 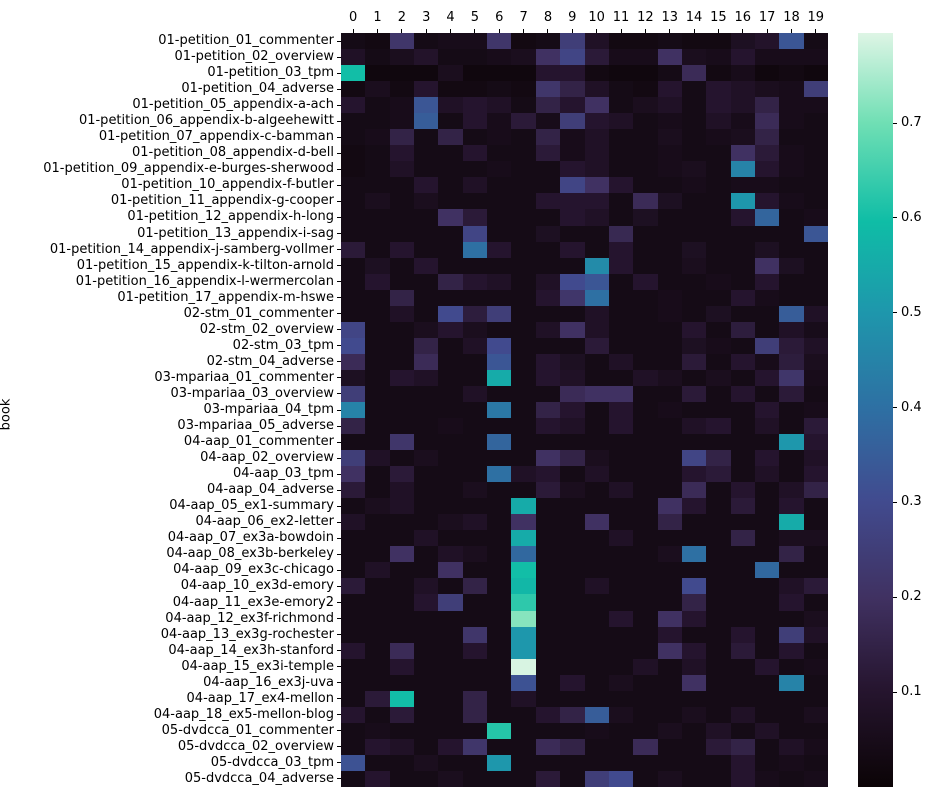 What do you see at coordinates (227, 185) in the screenshot?
I see `y-tick-label: 01-petition_10_appendix-f-butler` at bounding box center [227, 185].